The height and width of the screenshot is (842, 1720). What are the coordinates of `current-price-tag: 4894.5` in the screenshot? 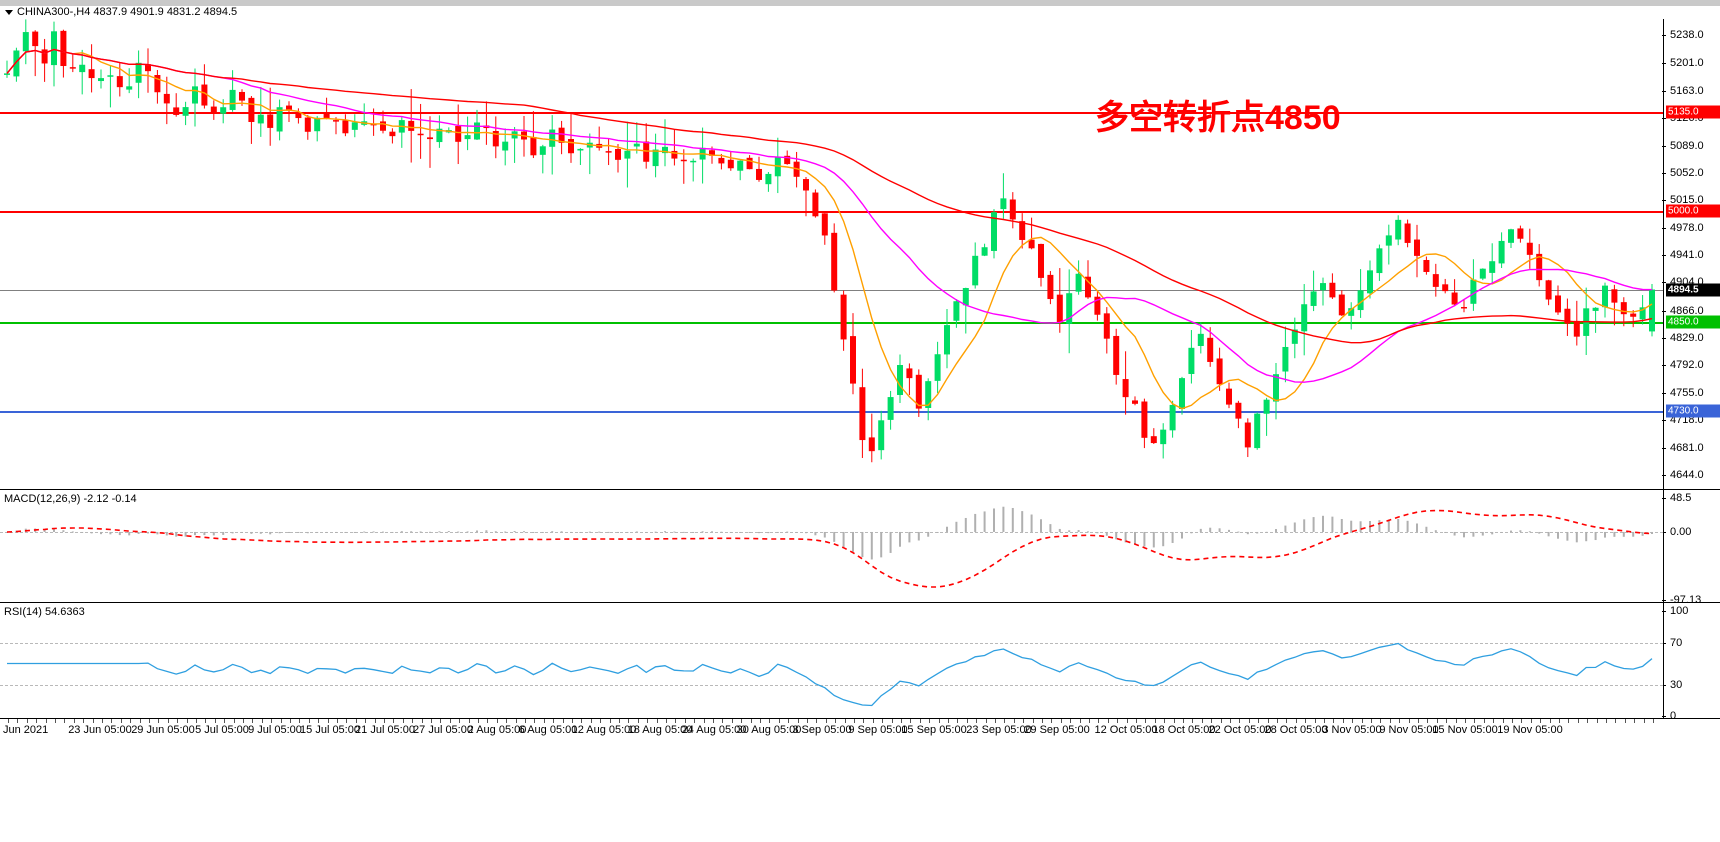 It's located at (1693, 290).